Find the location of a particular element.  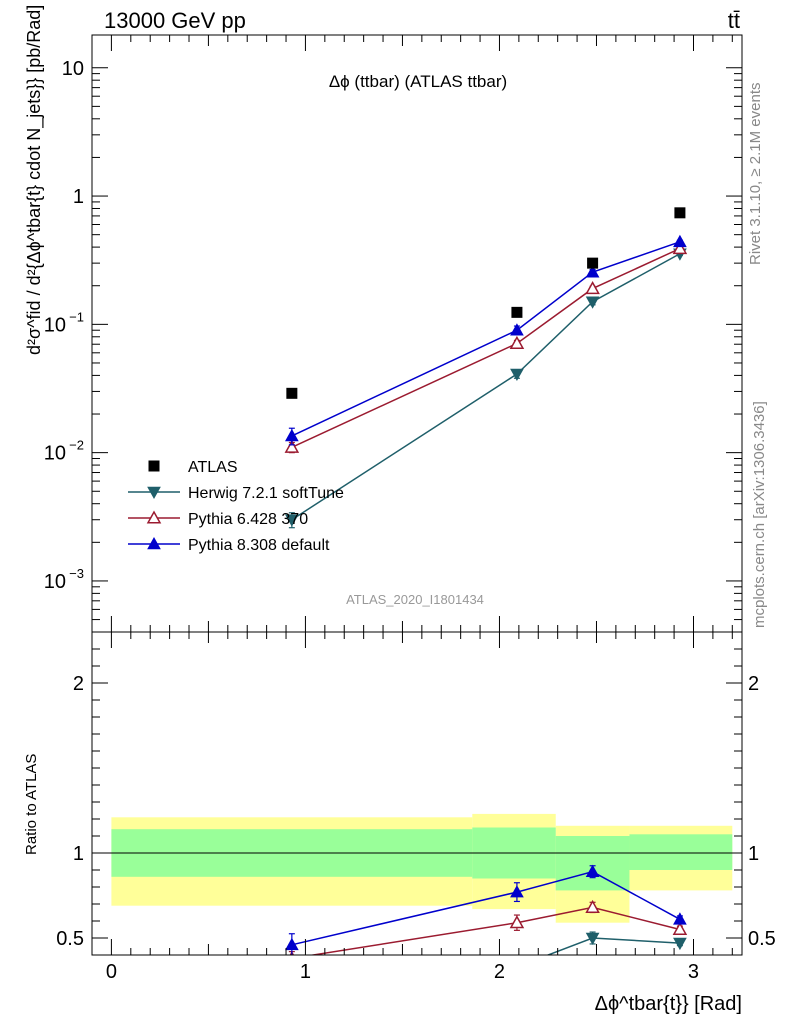

ratio-y-tick-label-right: 0.5 is located at coordinates (762, 939).